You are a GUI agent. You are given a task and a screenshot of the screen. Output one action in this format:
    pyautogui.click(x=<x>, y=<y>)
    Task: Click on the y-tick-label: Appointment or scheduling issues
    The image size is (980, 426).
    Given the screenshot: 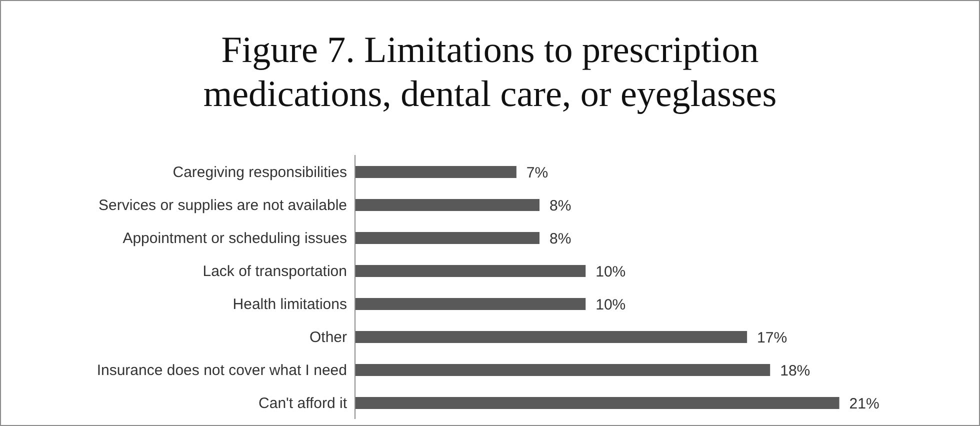 What is the action you would take?
    pyautogui.click(x=234, y=238)
    